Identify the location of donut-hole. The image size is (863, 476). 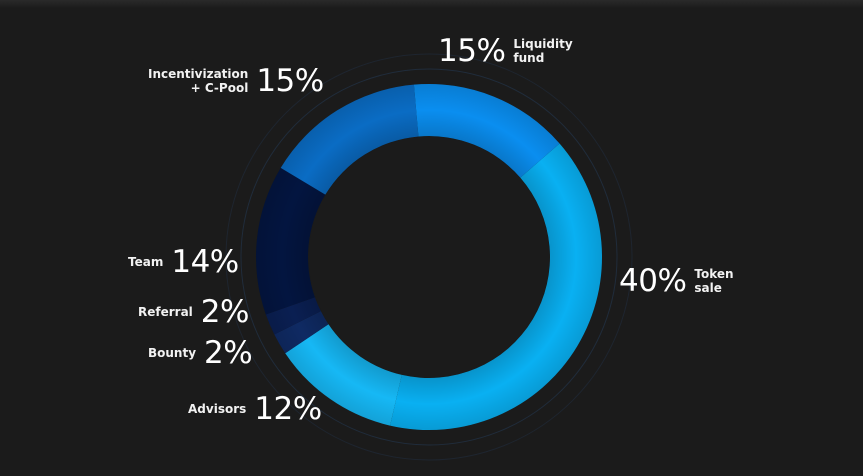
(429, 257).